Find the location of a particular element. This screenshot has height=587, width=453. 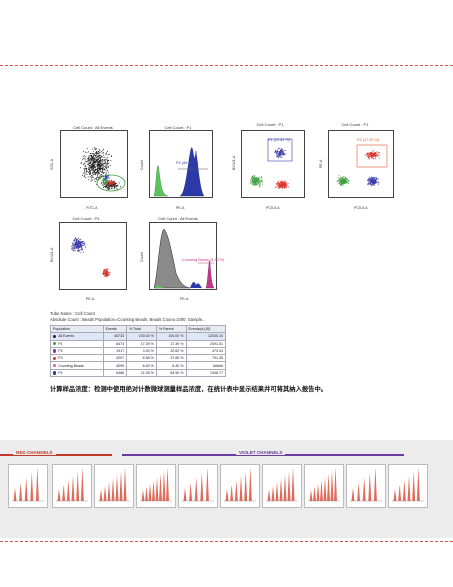

events-cell: 5486 is located at coordinates (115, 373).